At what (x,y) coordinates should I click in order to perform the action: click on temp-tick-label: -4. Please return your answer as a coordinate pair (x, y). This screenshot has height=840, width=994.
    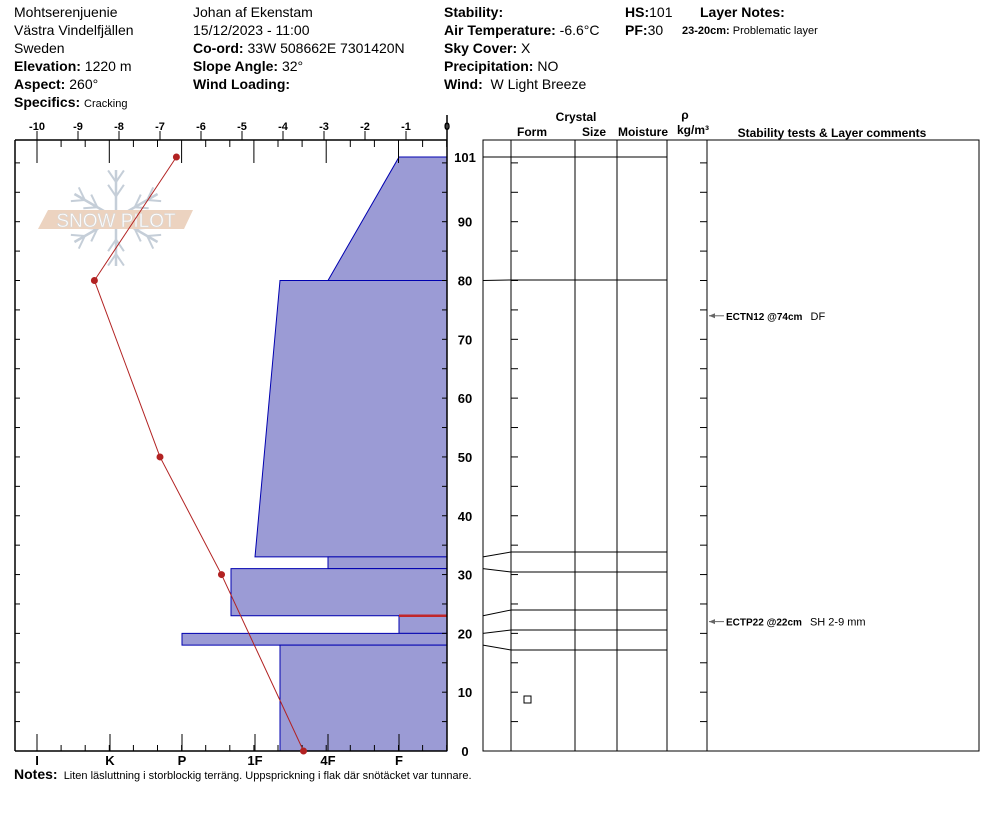
    Looking at the image, I should click on (283, 127).